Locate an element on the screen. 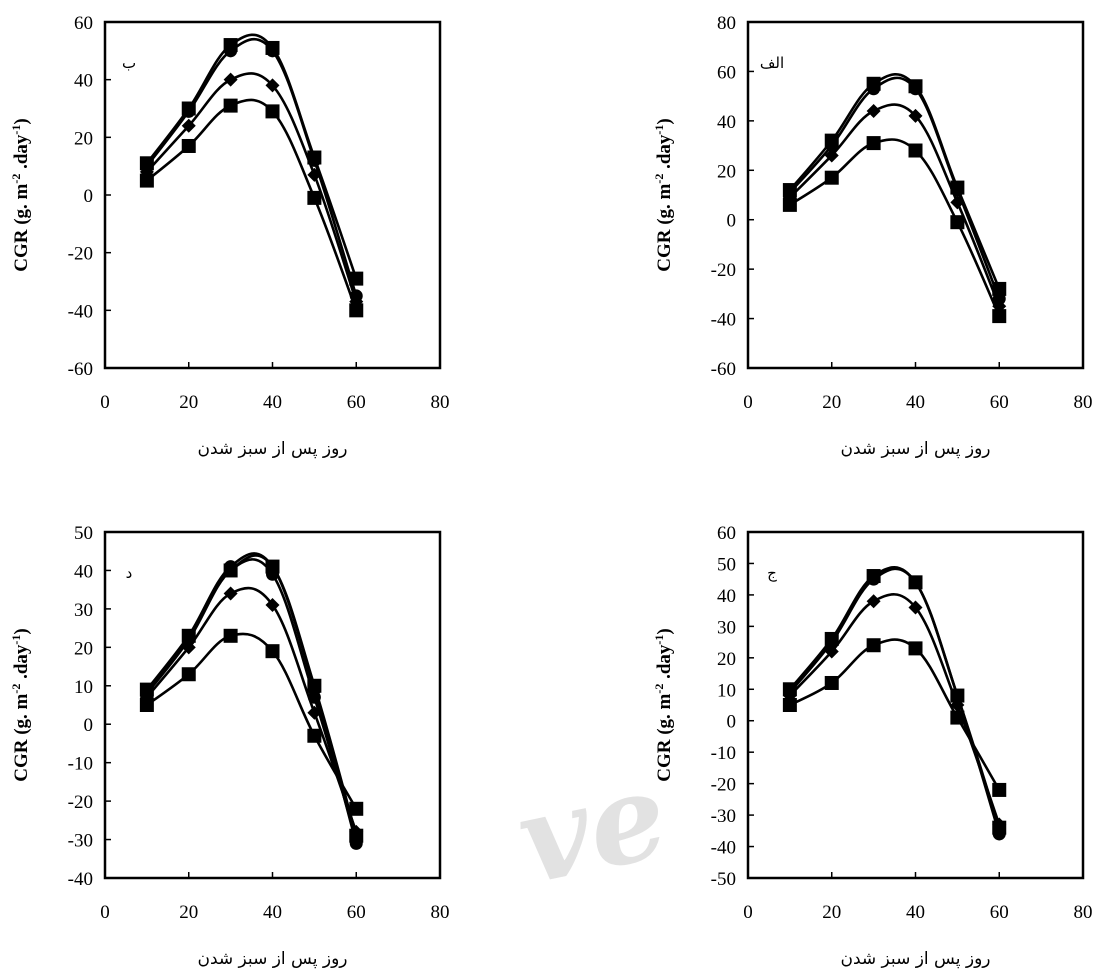 The image size is (1098, 972). y-tick-label: -20 is located at coordinates (723, 270).